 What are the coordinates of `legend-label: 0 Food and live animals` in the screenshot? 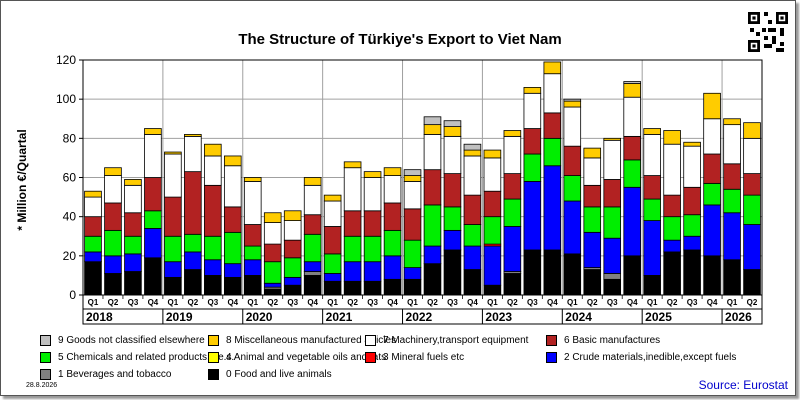 It's located at (279, 374).